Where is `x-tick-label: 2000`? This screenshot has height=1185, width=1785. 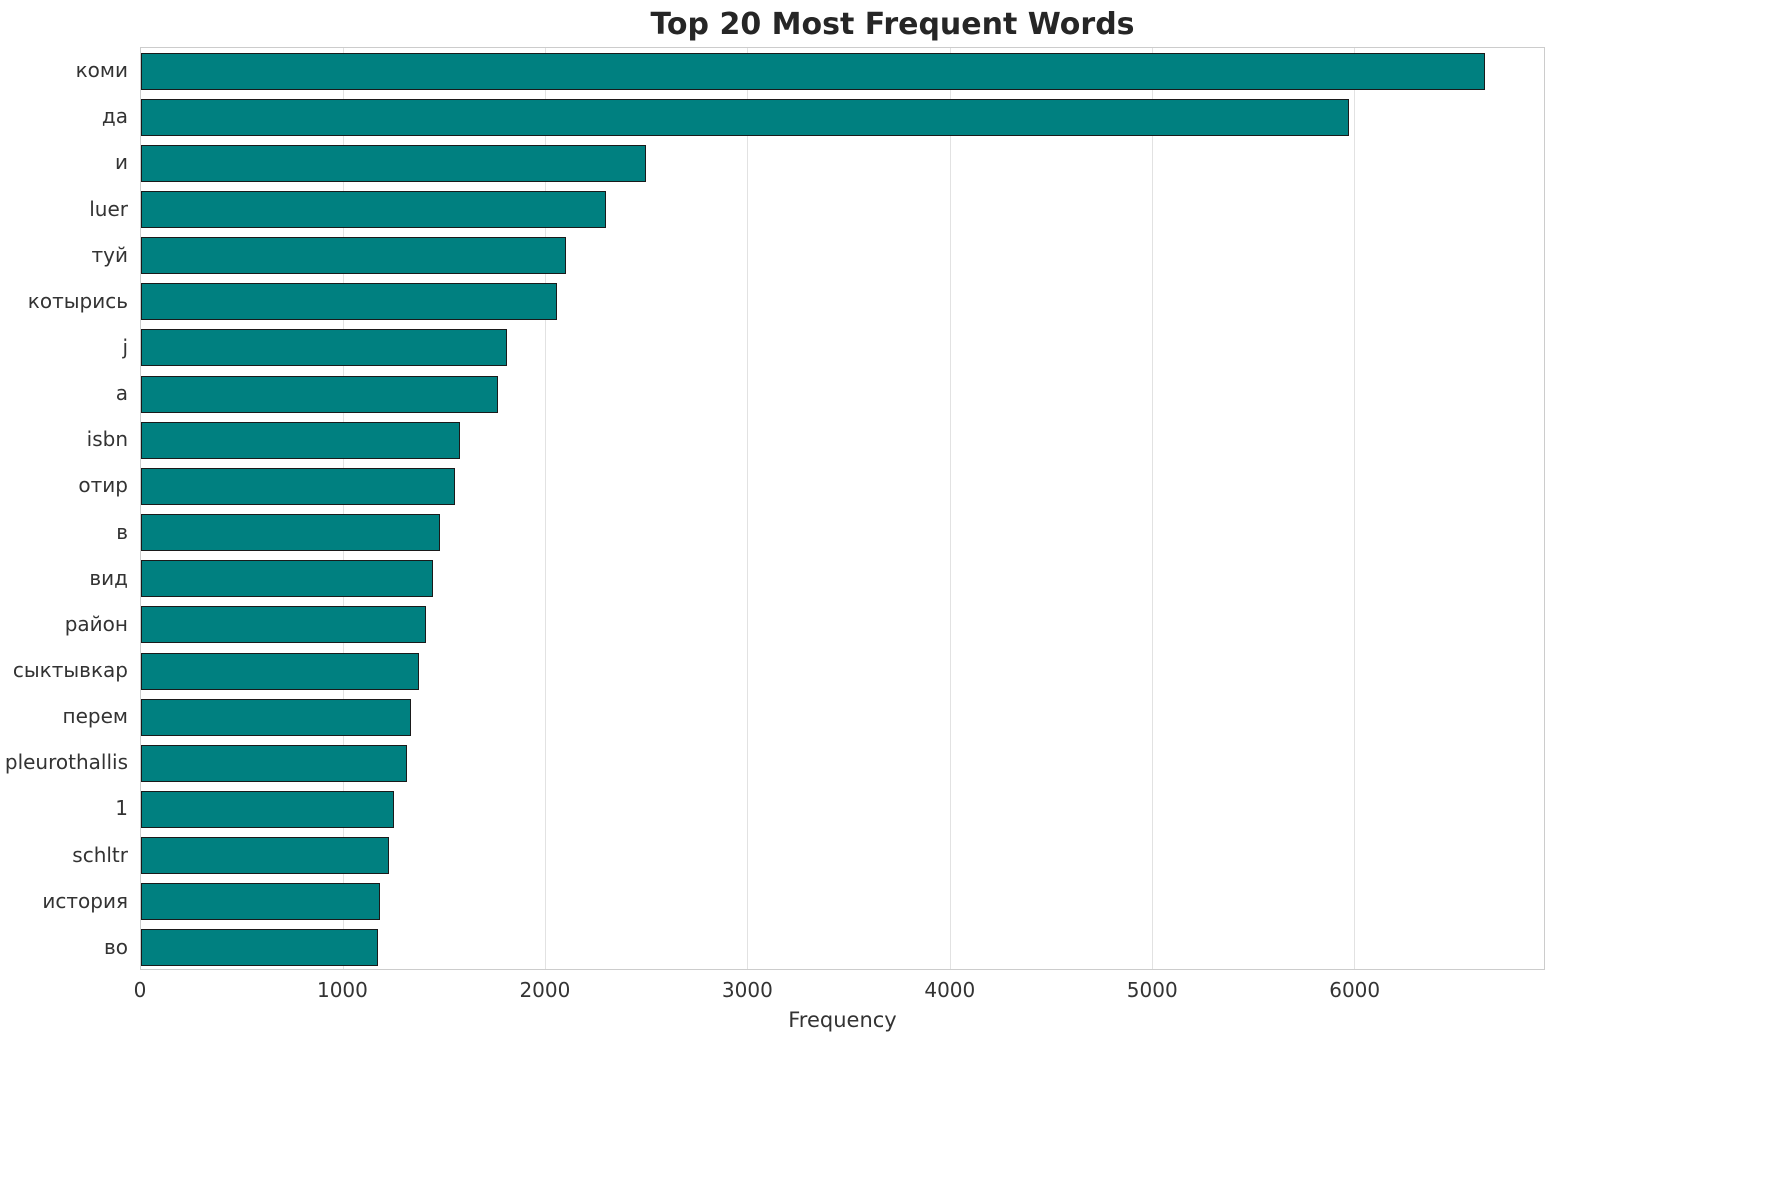 x-tick-label: 2000 is located at coordinates (545, 990).